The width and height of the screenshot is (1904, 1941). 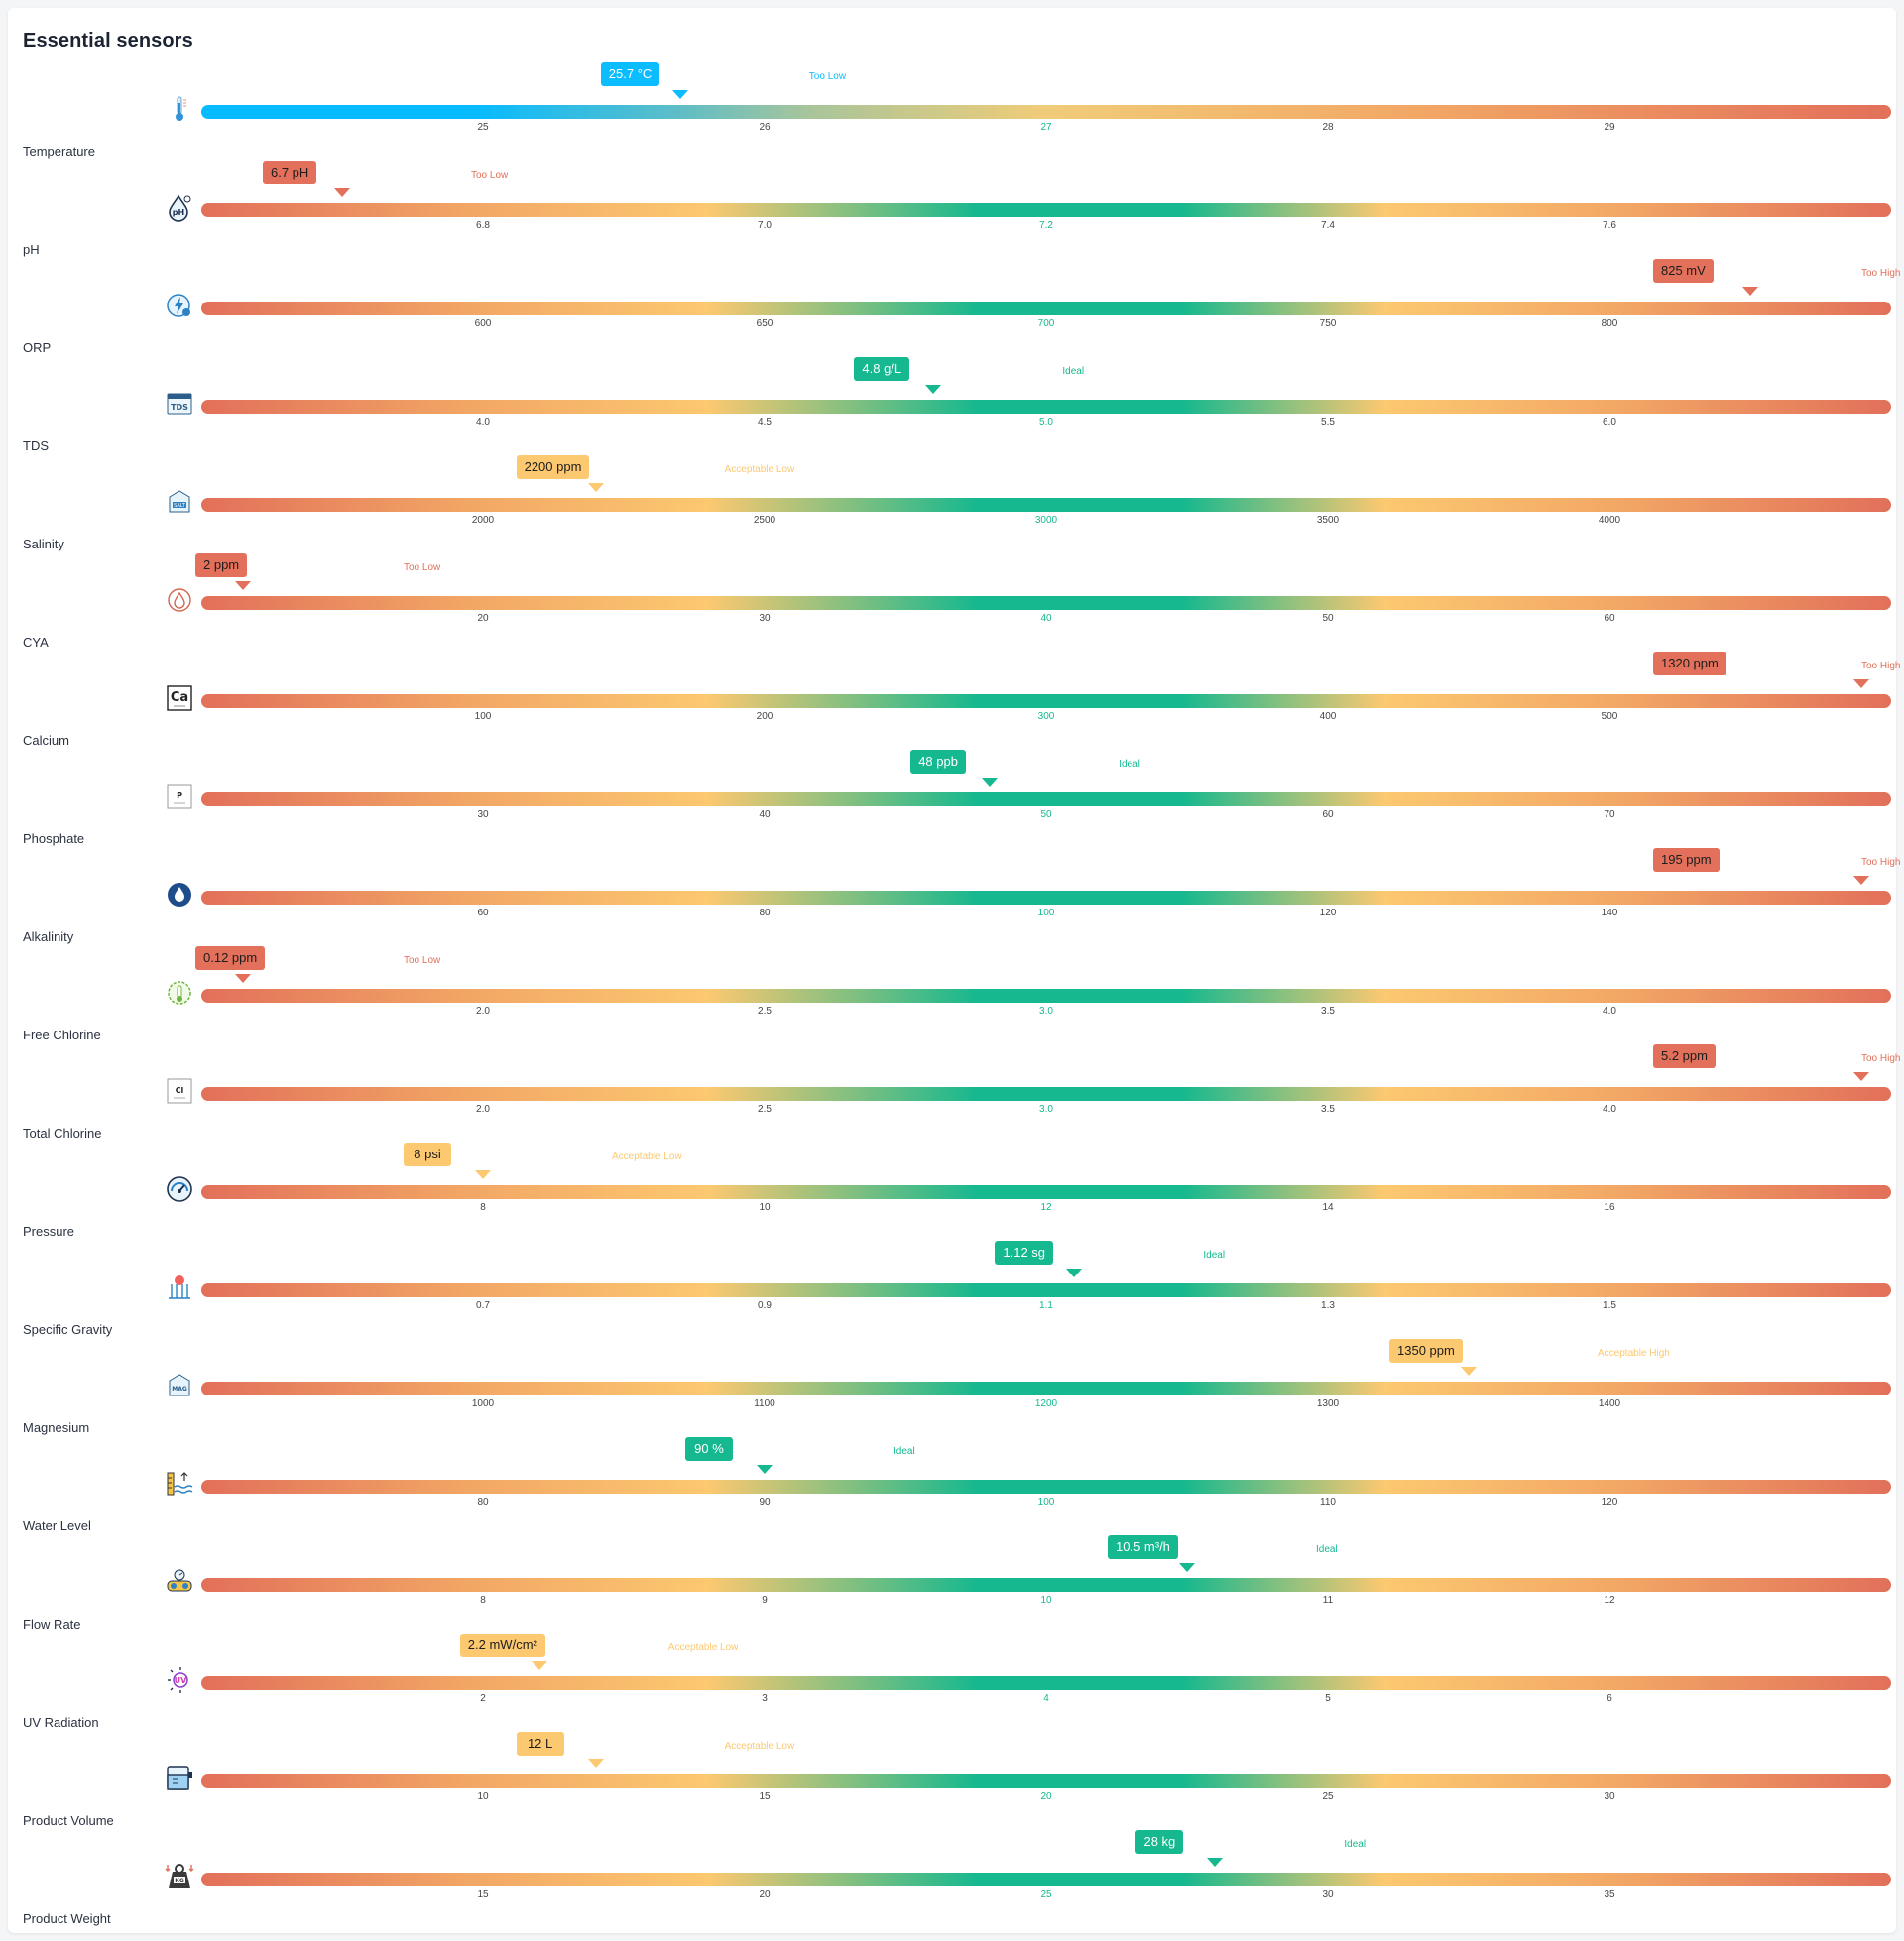 What do you see at coordinates (1689, 663) in the screenshot?
I see `sensor-value-badge: 1320 ppm` at bounding box center [1689, 663].